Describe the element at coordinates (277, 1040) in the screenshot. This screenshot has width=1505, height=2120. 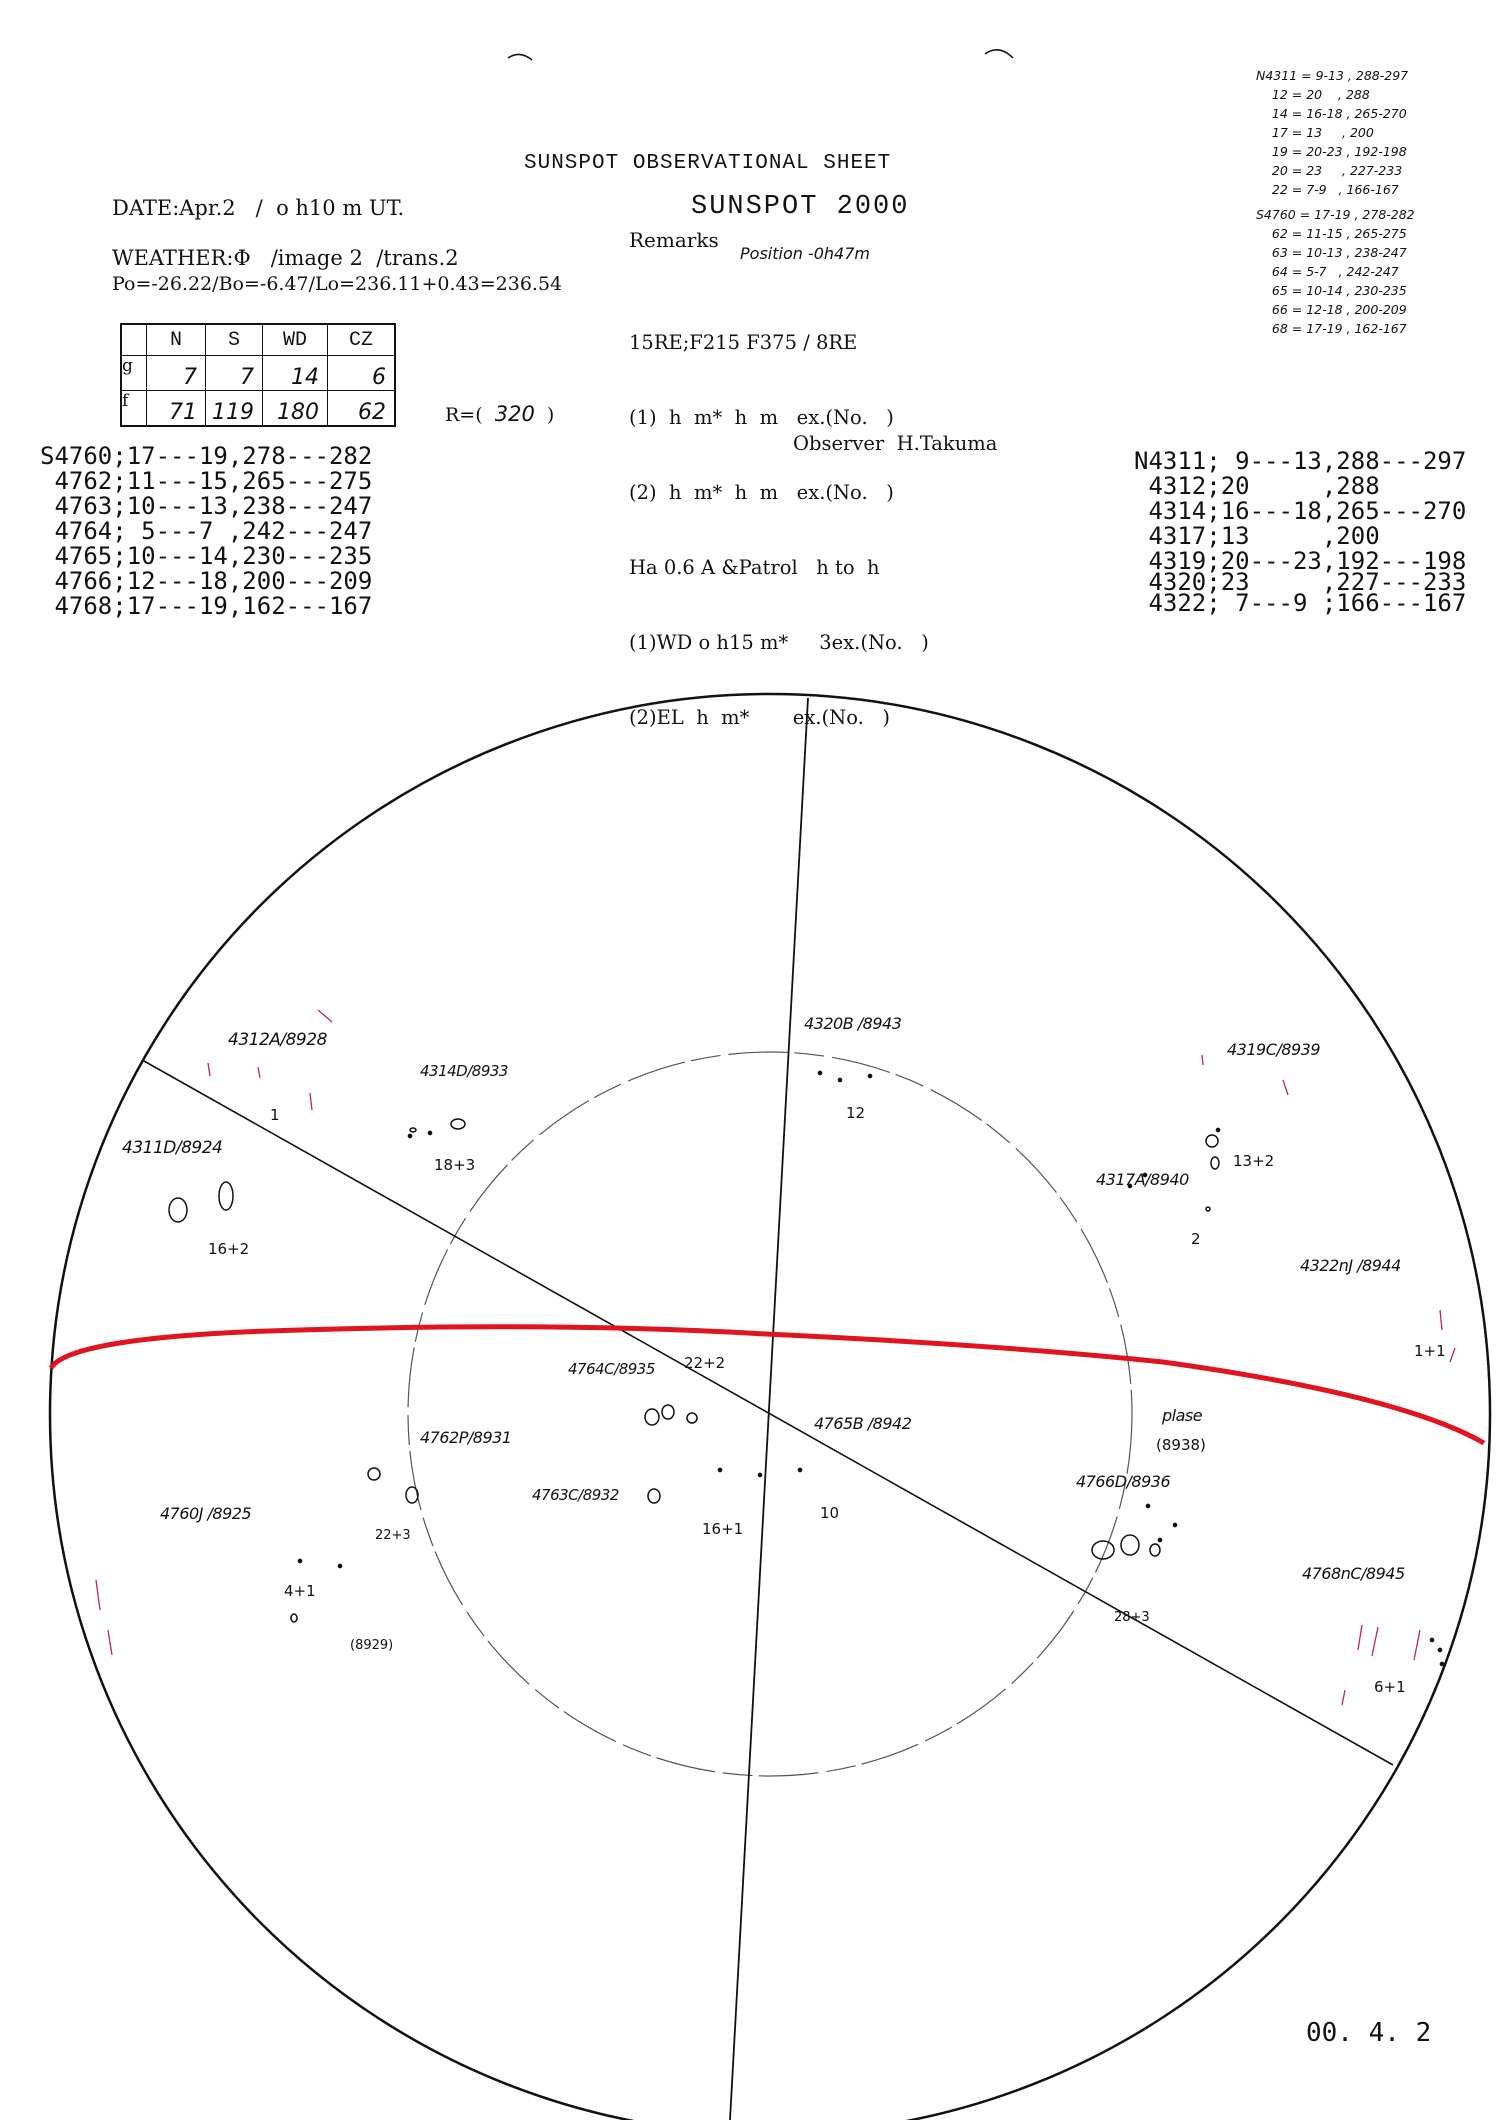
I see `region-label-4312: 4312A/8928` at that location.